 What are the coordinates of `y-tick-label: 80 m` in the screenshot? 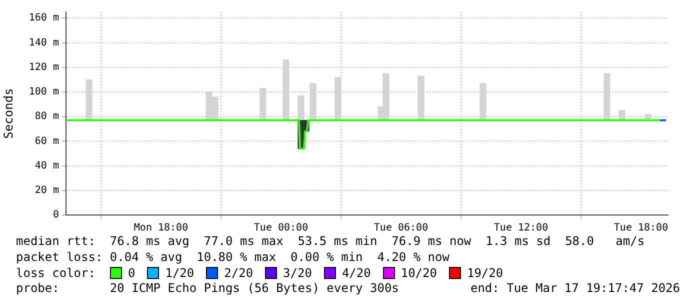 It's located at (46, 116).